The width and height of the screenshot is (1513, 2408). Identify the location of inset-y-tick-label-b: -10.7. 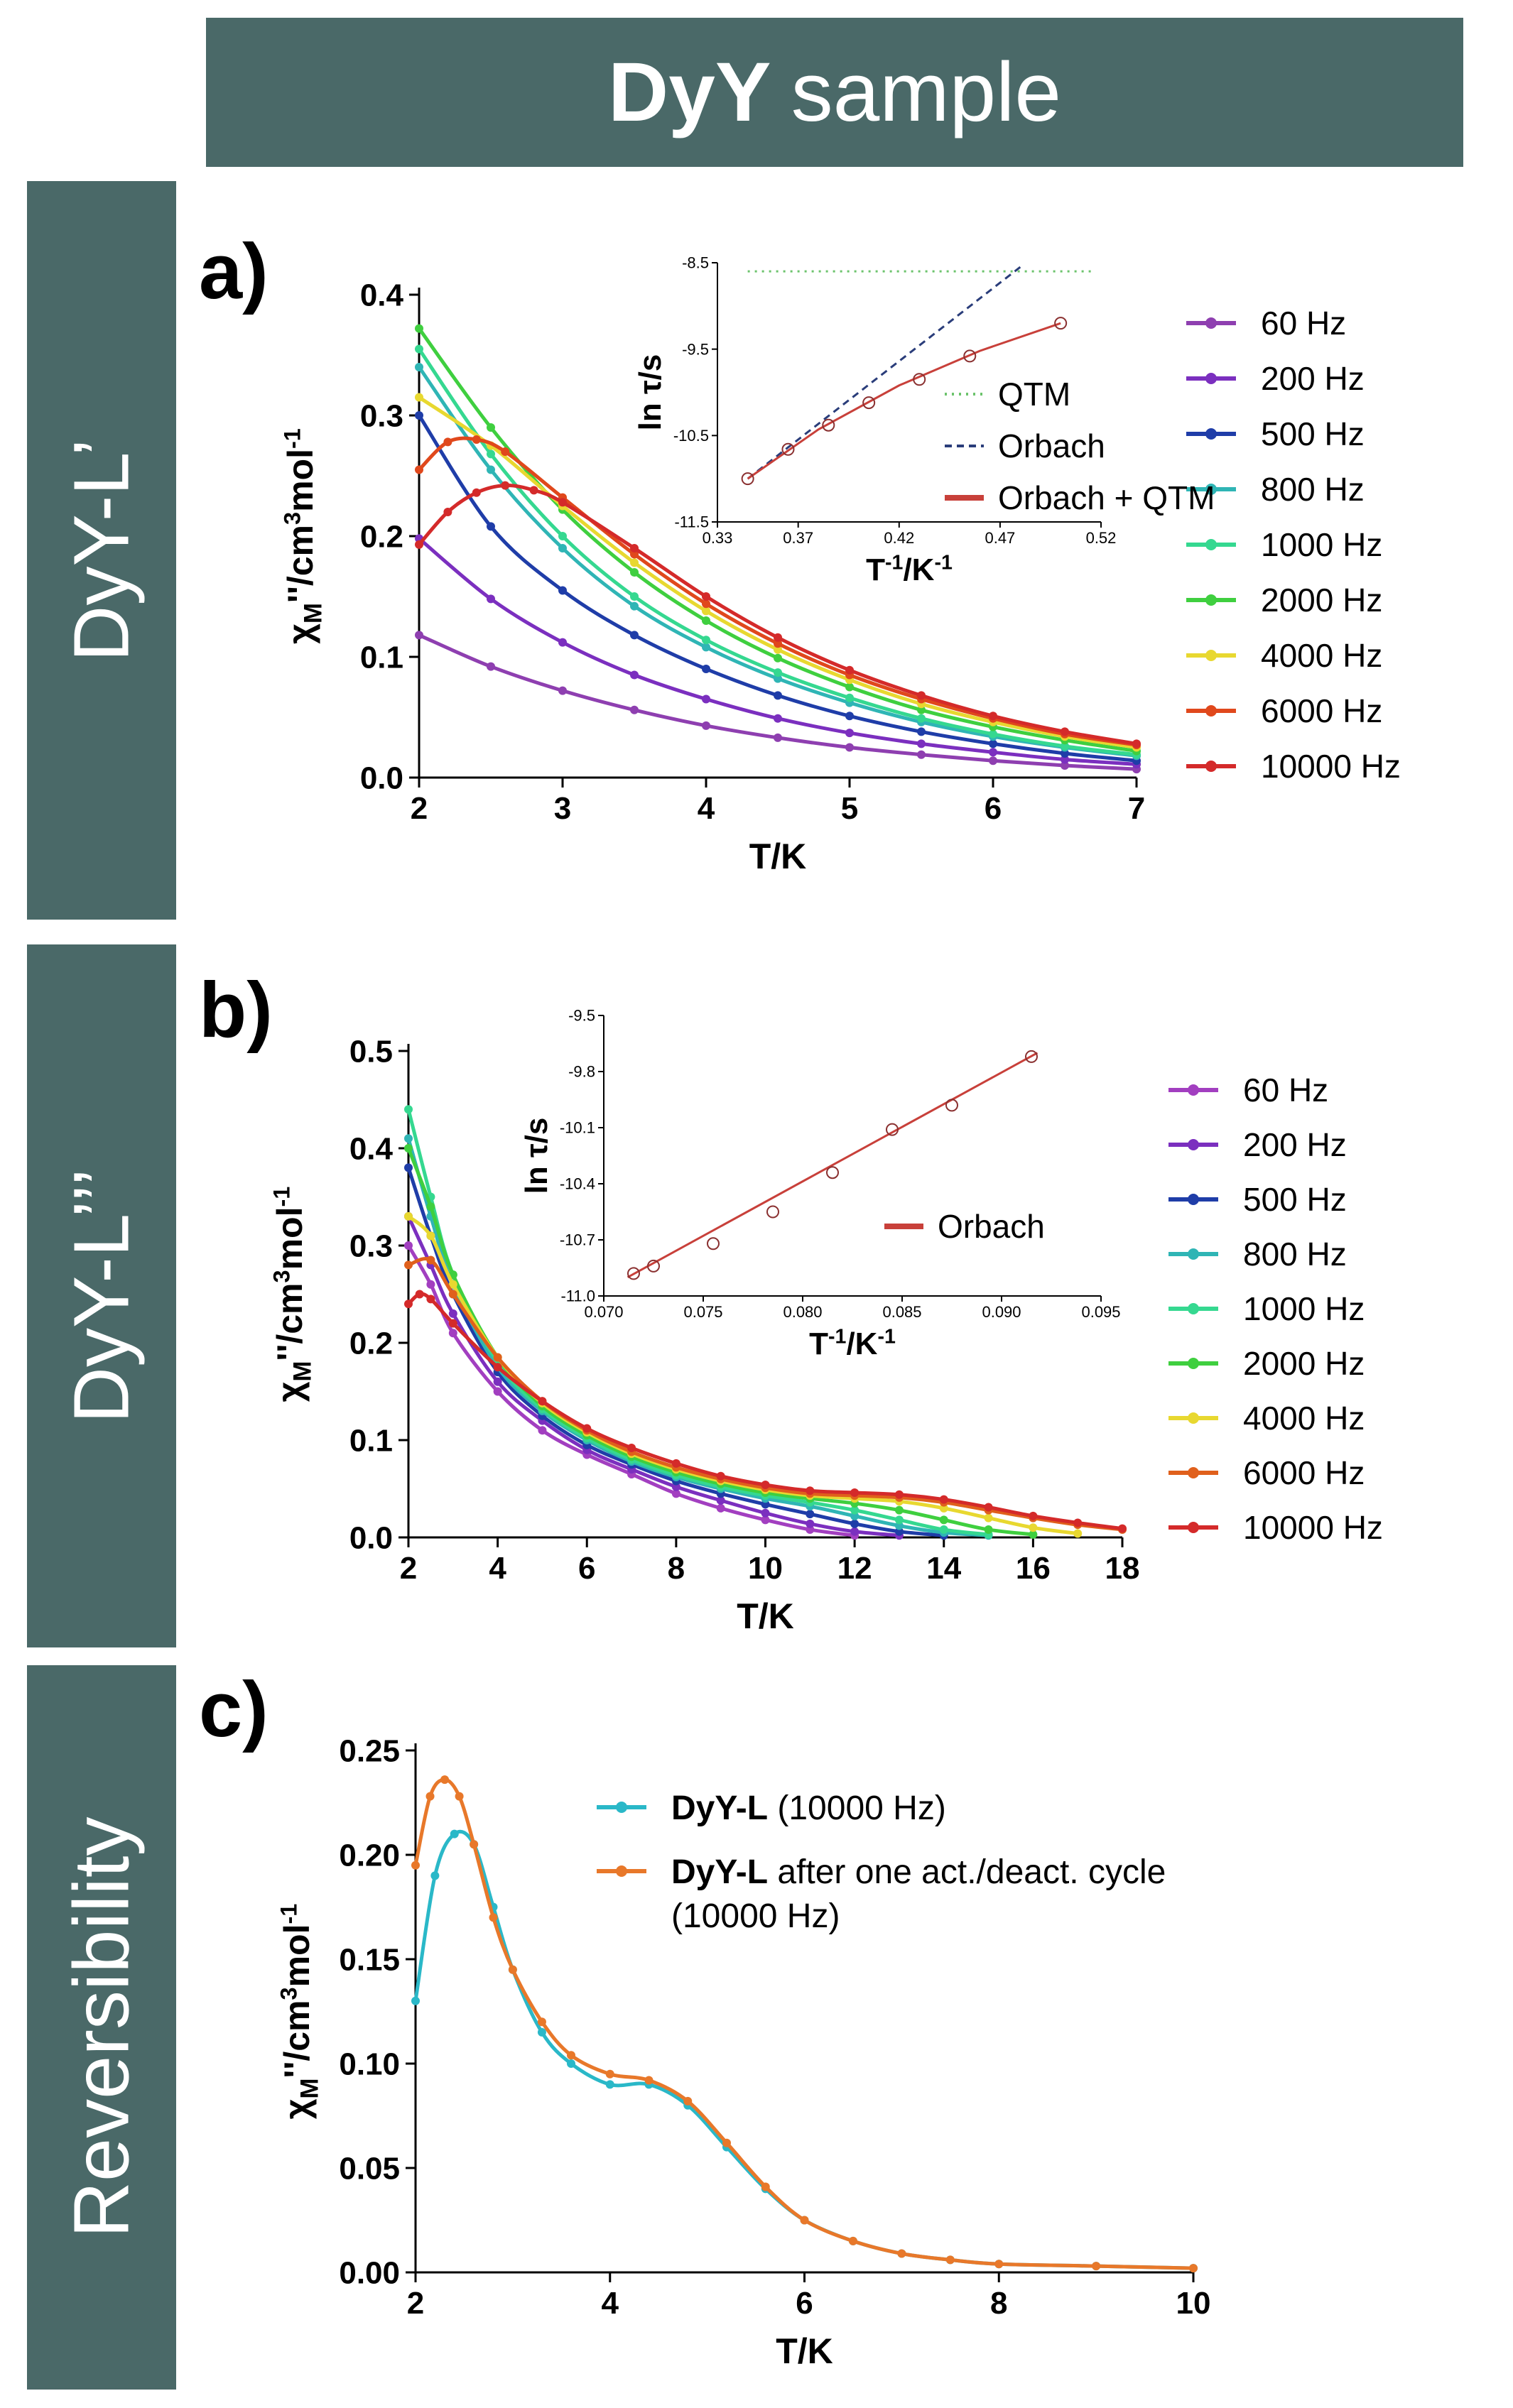
(578, 1240).